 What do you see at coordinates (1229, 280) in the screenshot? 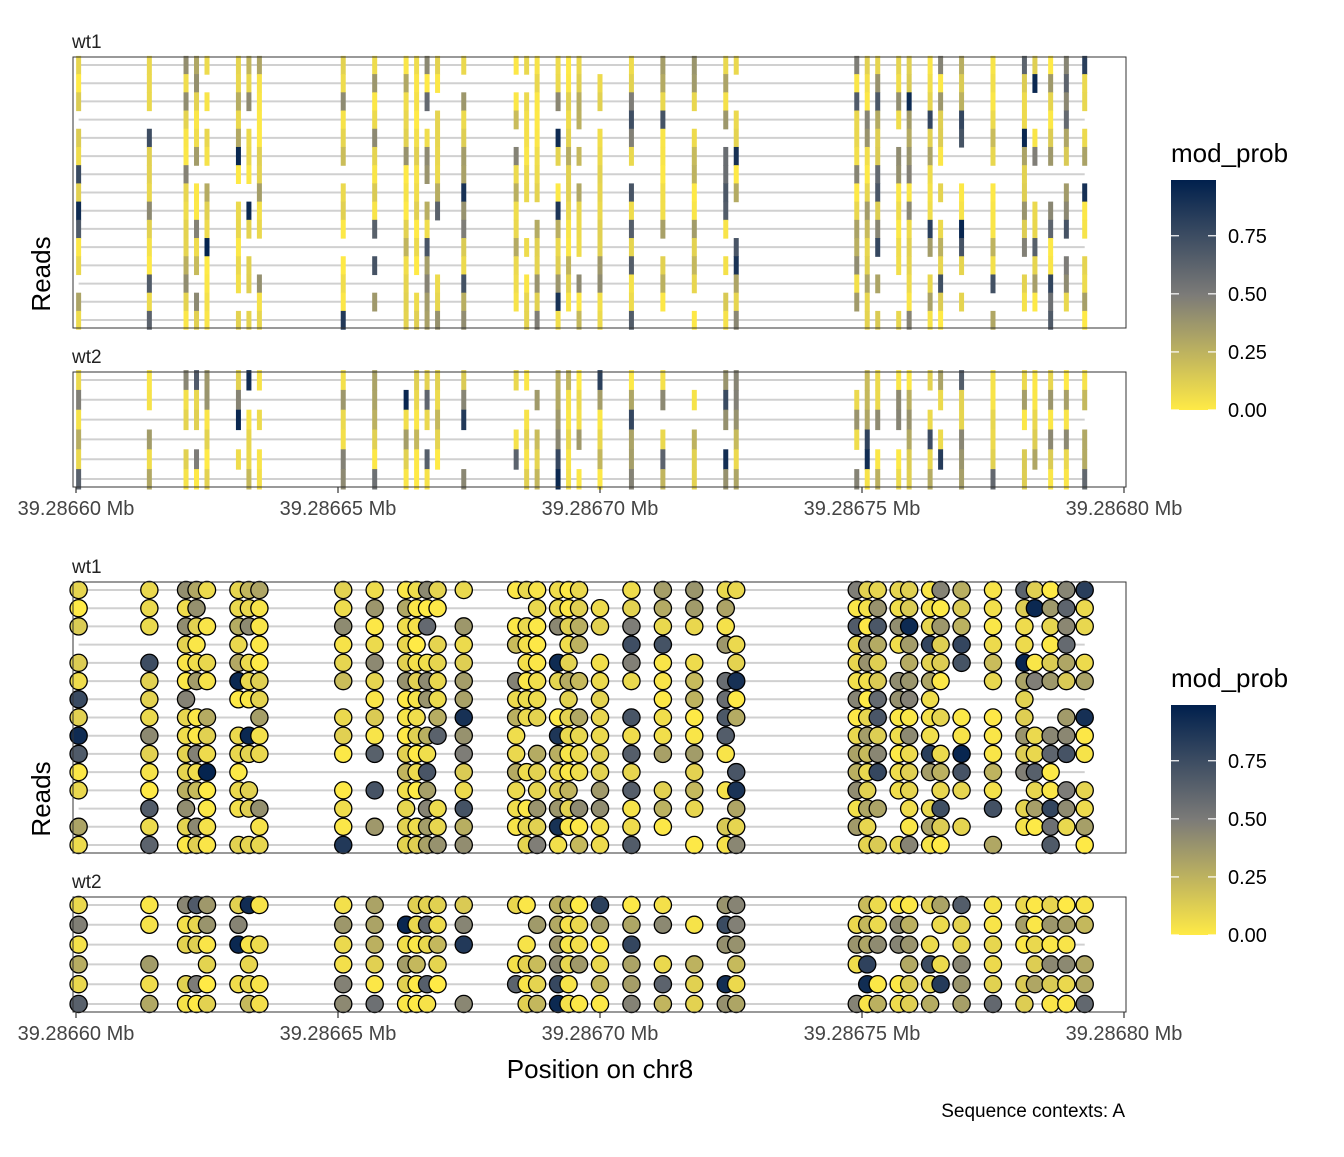
I see `top-legend: mod_prob 0.00 0.25 0.50 0.75` at bounding box center [1229, 280].